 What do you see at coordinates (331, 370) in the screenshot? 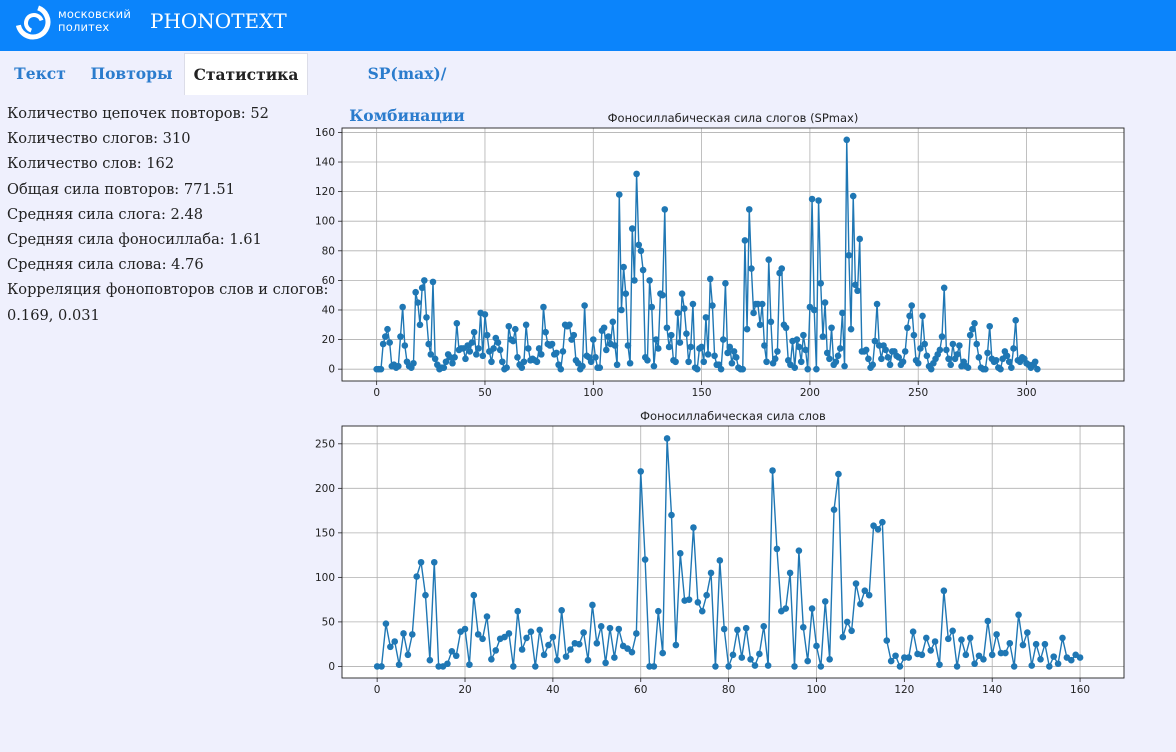
I see `y-tick-label: 0` at bounding box center [331, 370].